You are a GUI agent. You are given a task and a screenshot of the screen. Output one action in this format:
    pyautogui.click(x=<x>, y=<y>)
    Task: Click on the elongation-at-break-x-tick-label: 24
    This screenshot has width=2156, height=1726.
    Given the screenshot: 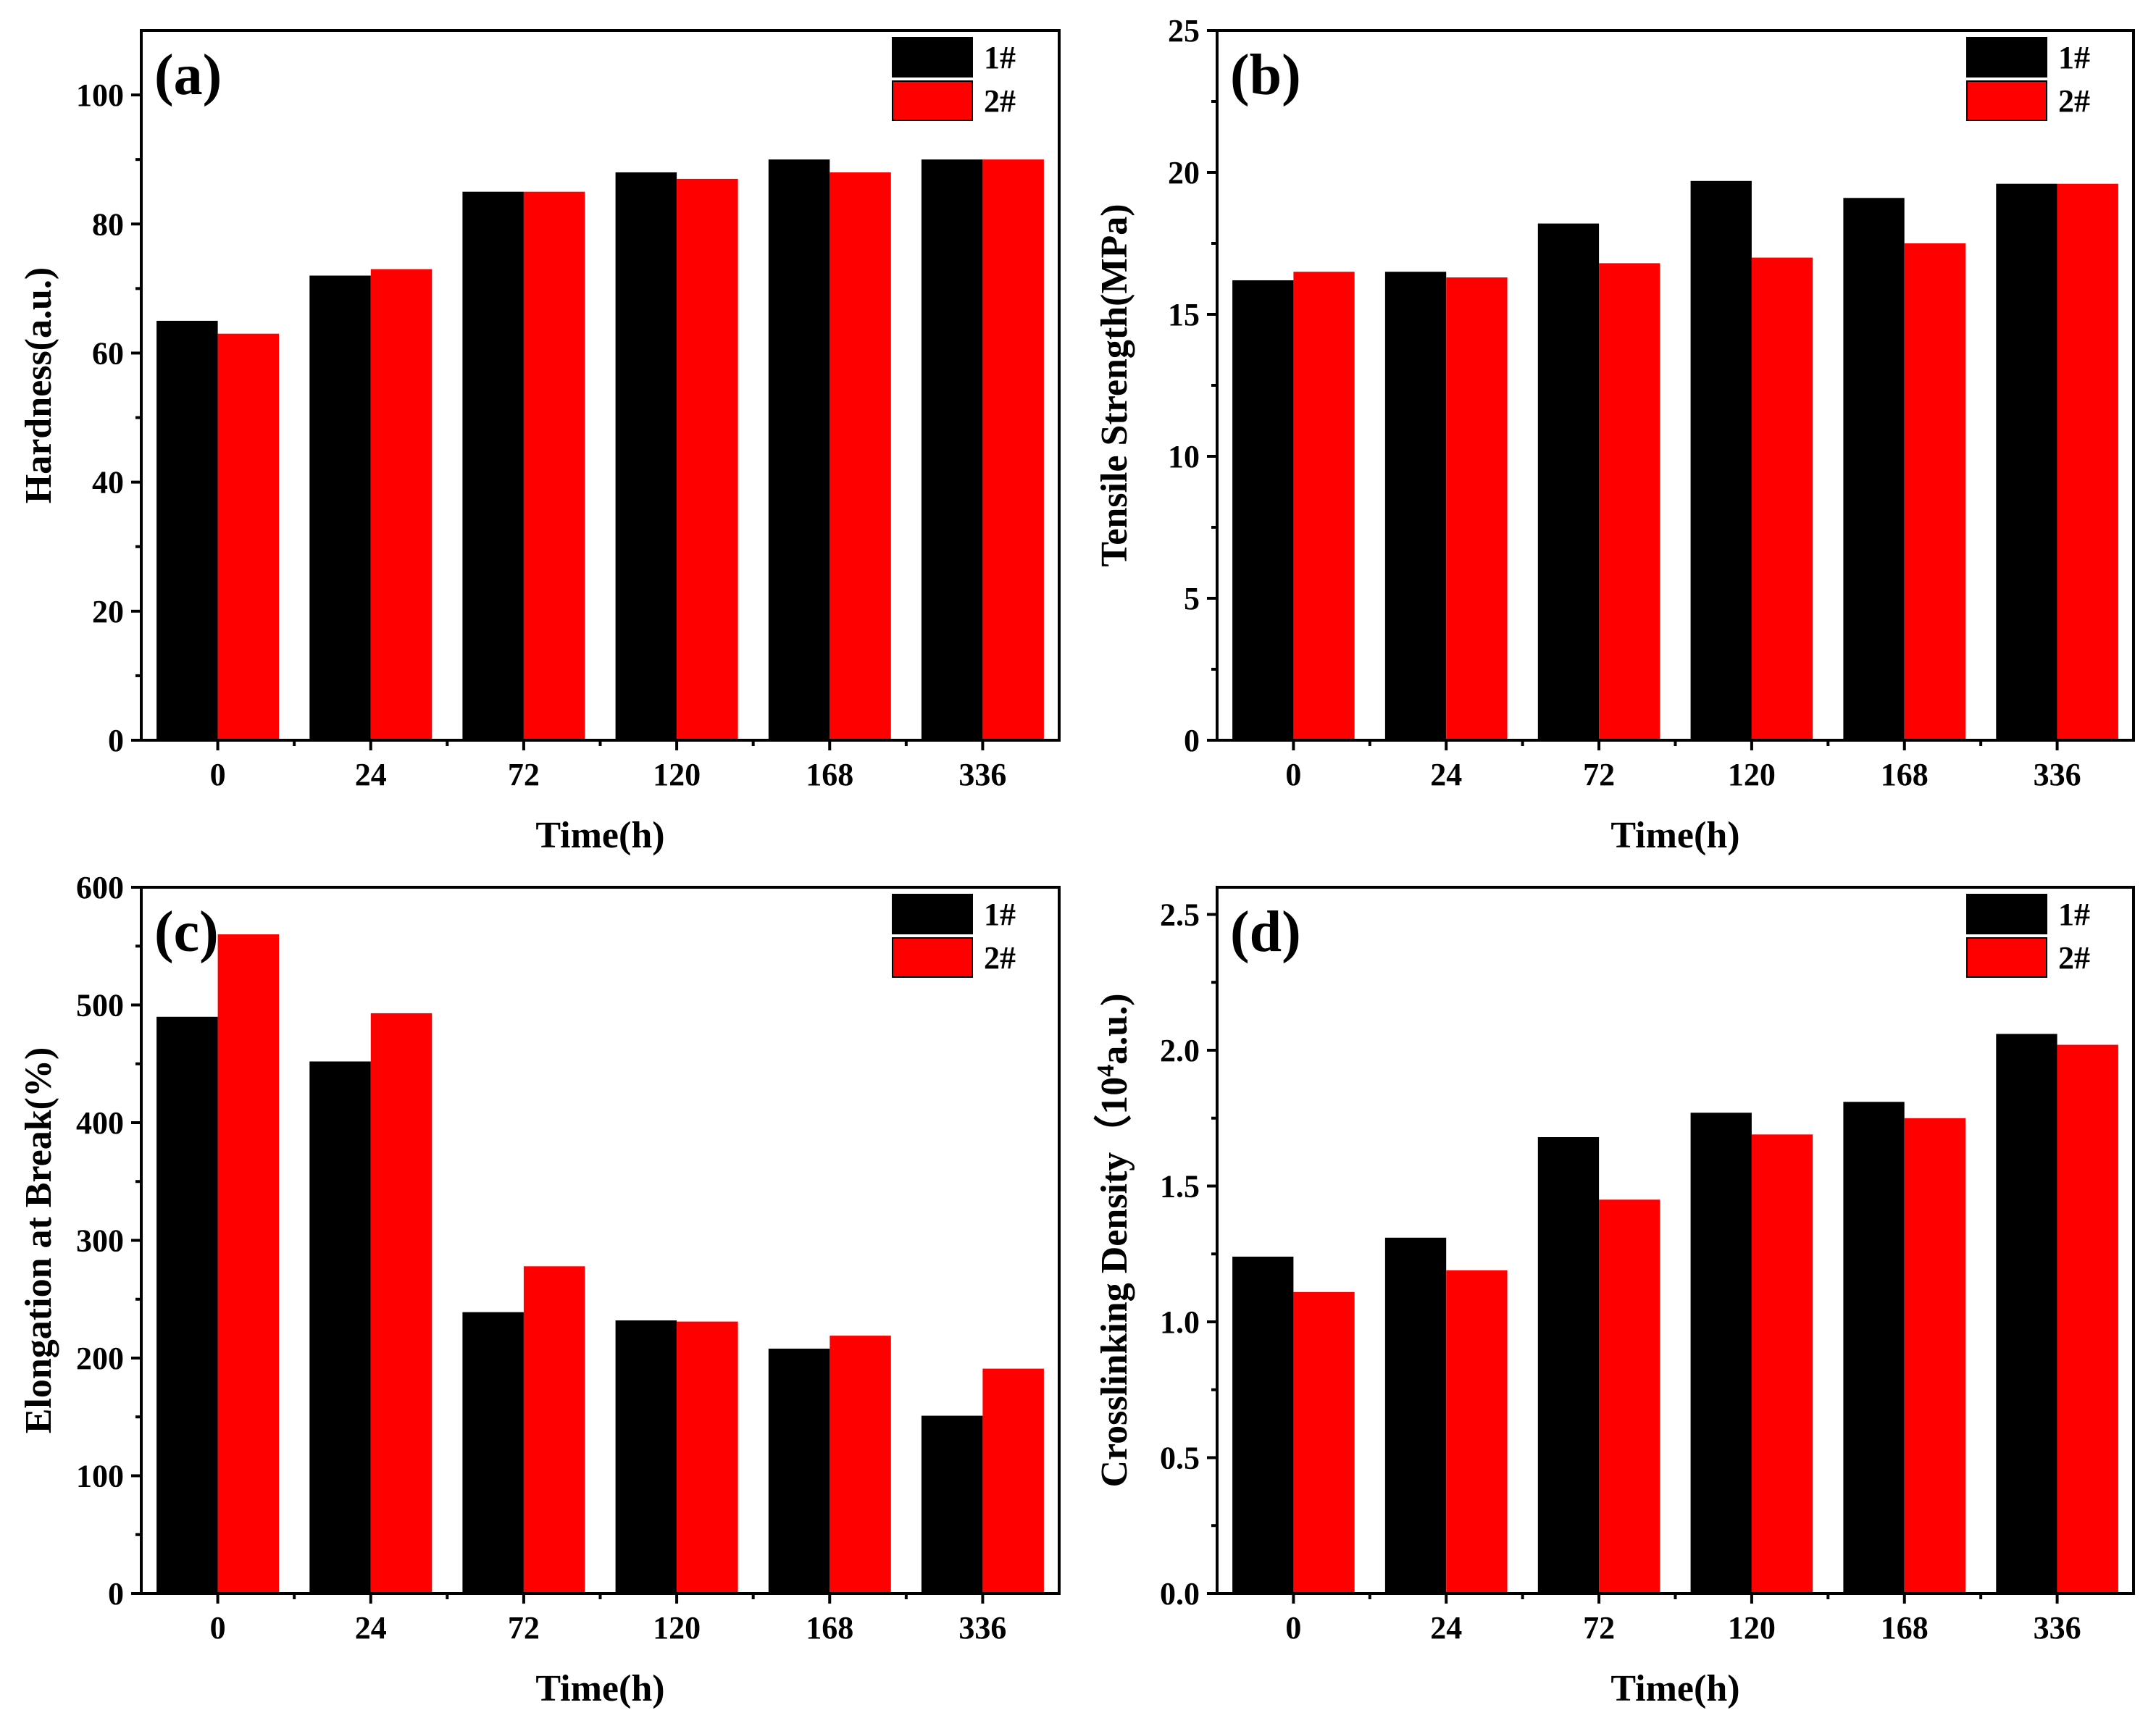 What is the action you would take?
    pyautogui.click(x=371, y=1628)
    